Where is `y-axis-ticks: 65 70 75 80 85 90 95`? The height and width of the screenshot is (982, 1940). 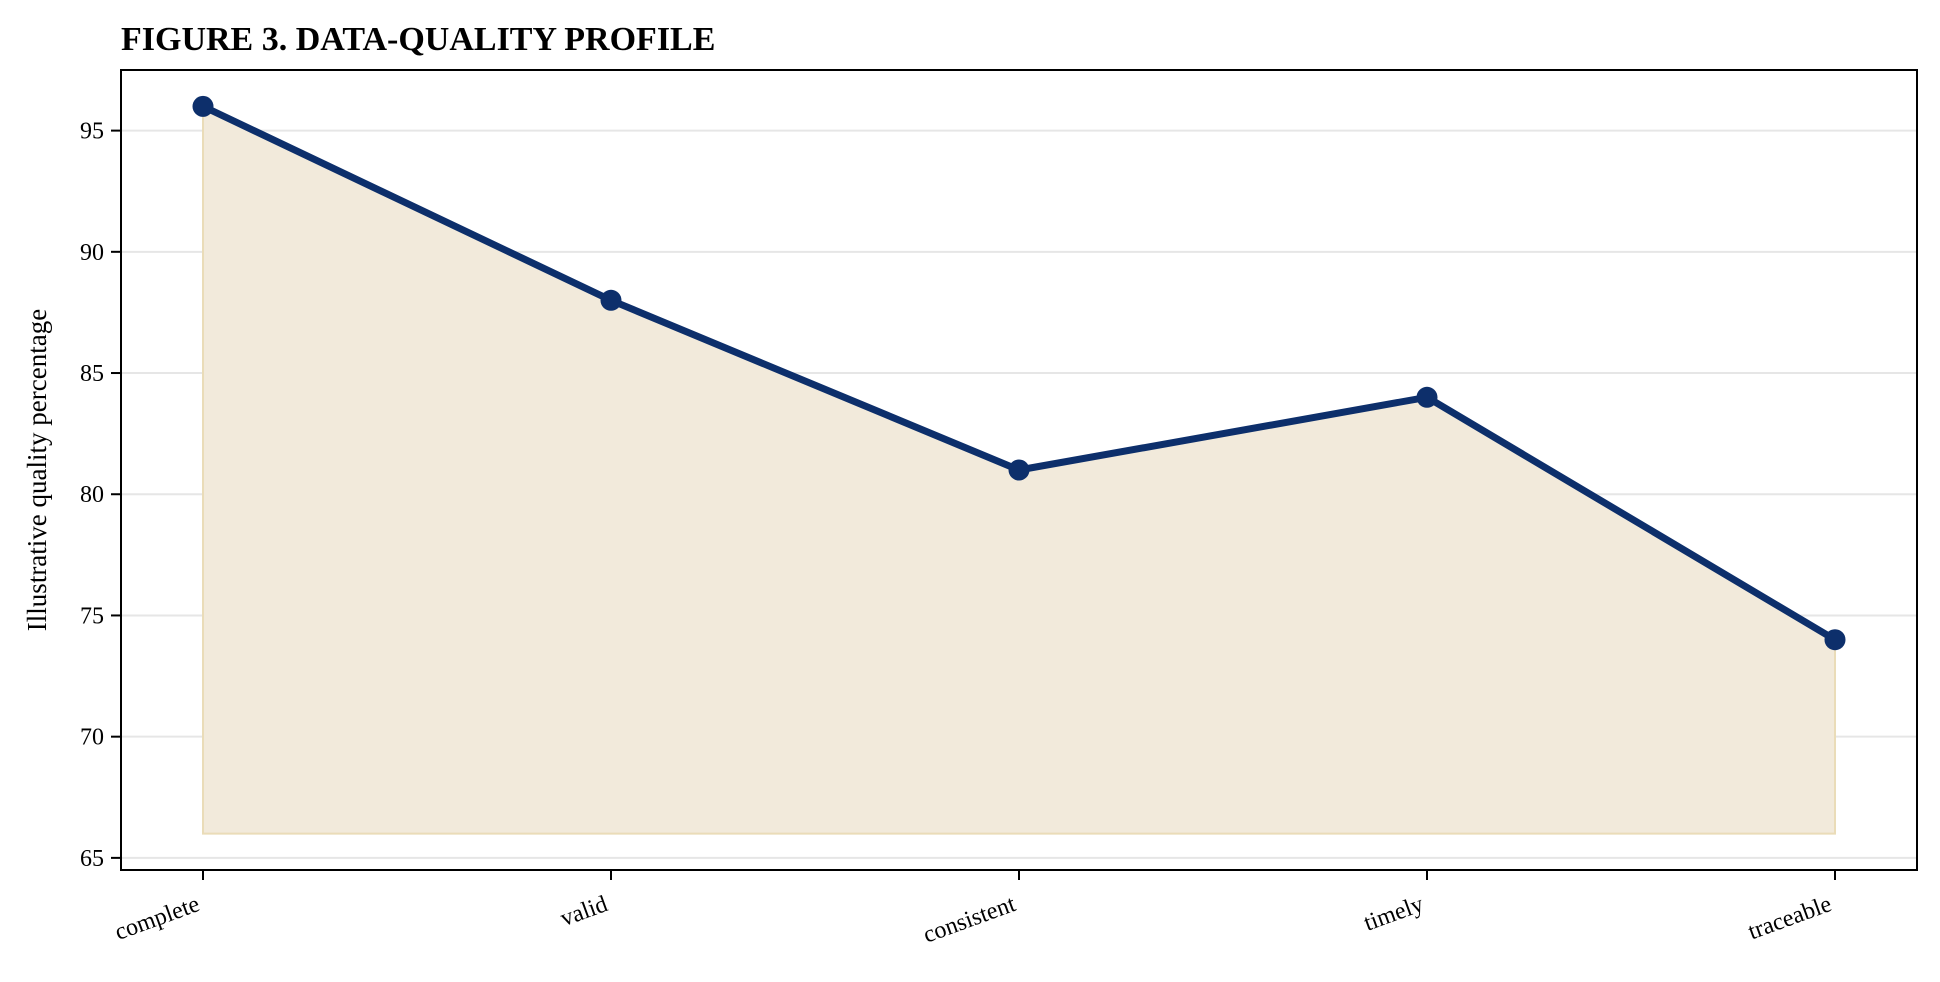 y-axis-ticks: 65 70 75 80 85 90 95 is located at coordinates (100, 495).